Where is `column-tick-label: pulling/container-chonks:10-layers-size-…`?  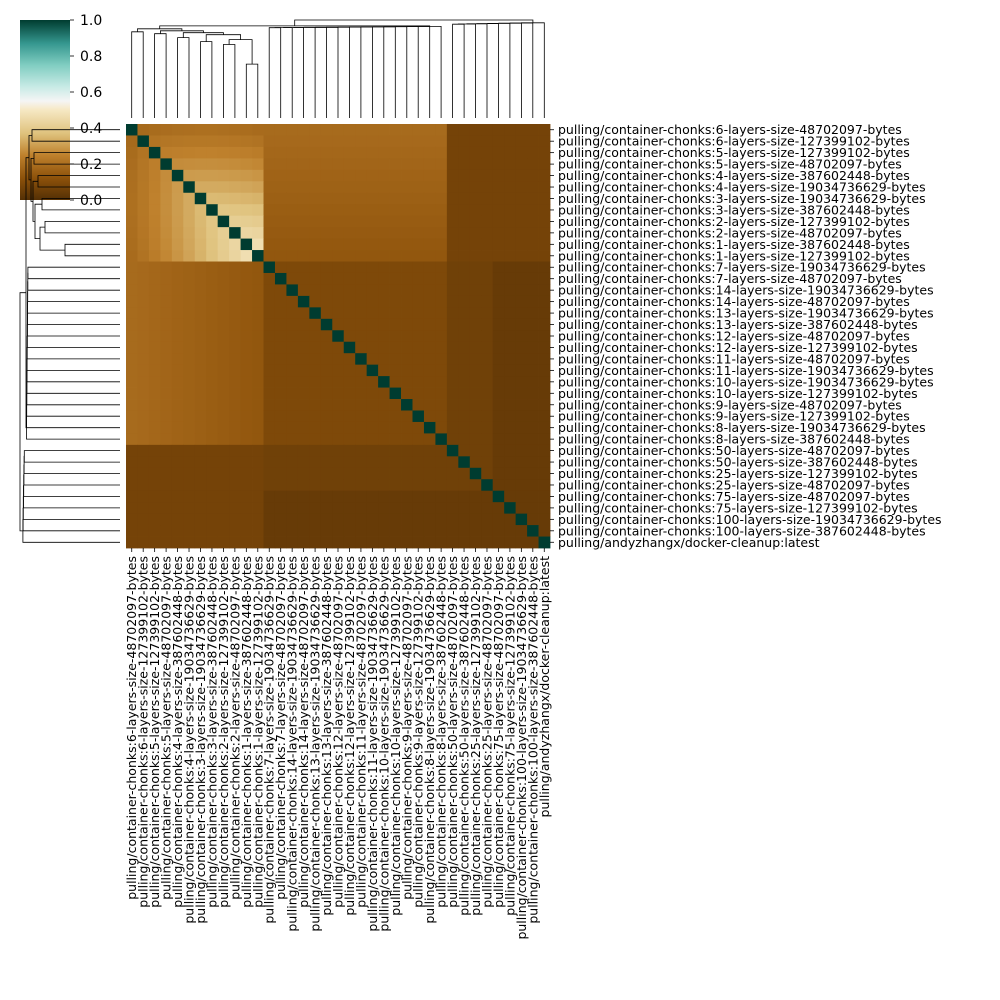
column-tick-label: pulling/container-chonks:10-layers-size-… is located at coordinates (383, 744).